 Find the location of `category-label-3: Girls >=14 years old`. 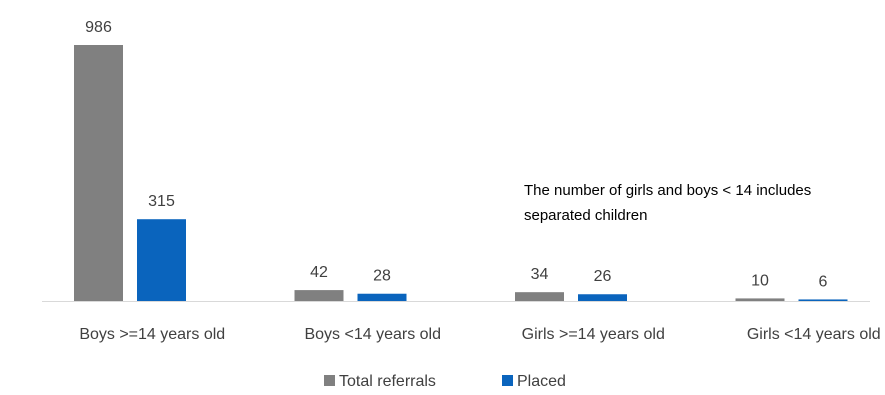

category-label-3: Girls >=14 years old is located at coordinates (593, 334).